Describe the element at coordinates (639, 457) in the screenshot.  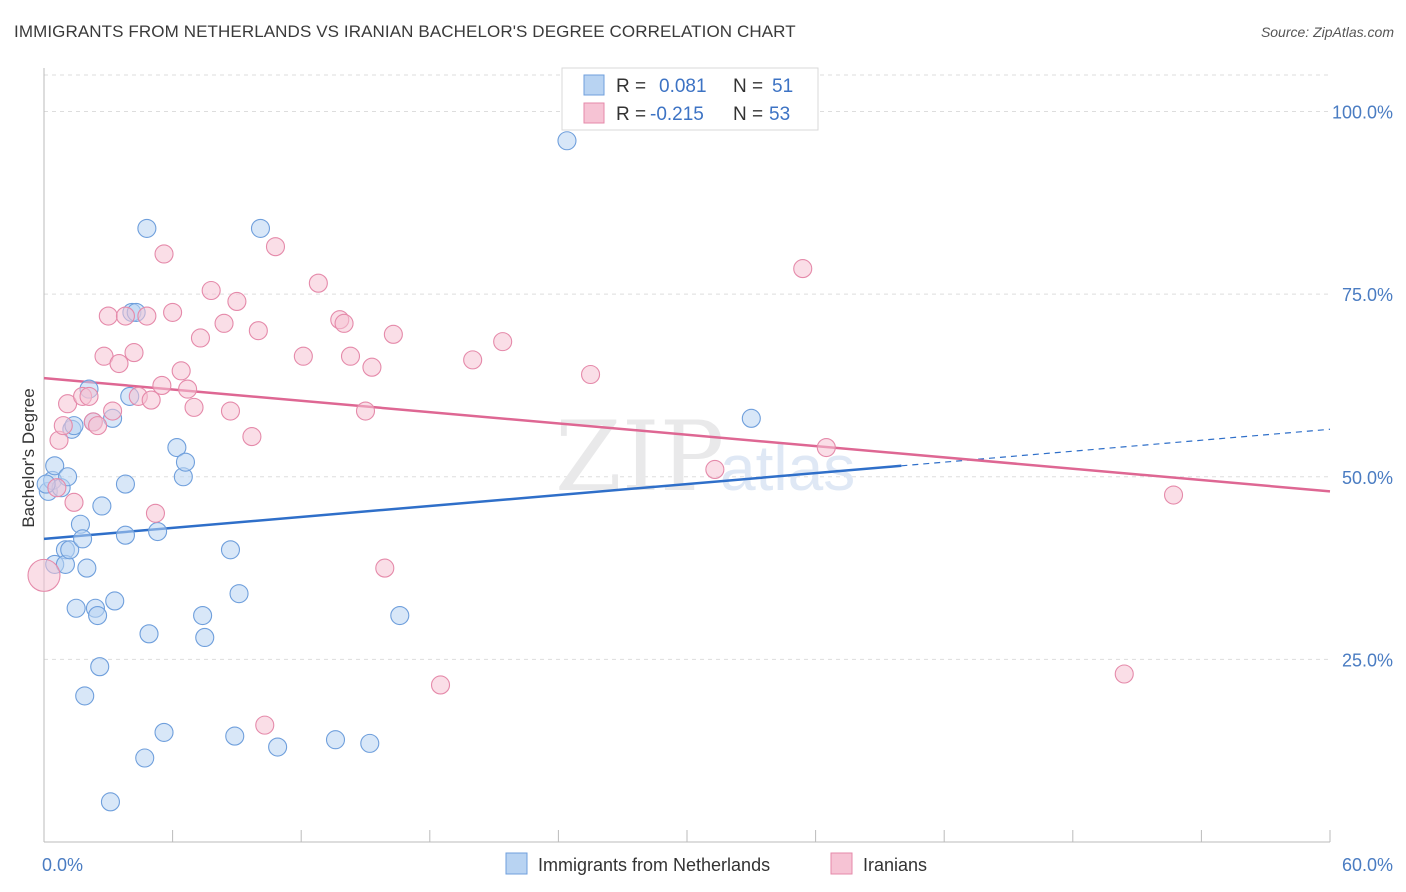
I see `watermark-zip: ZIP` at that location.